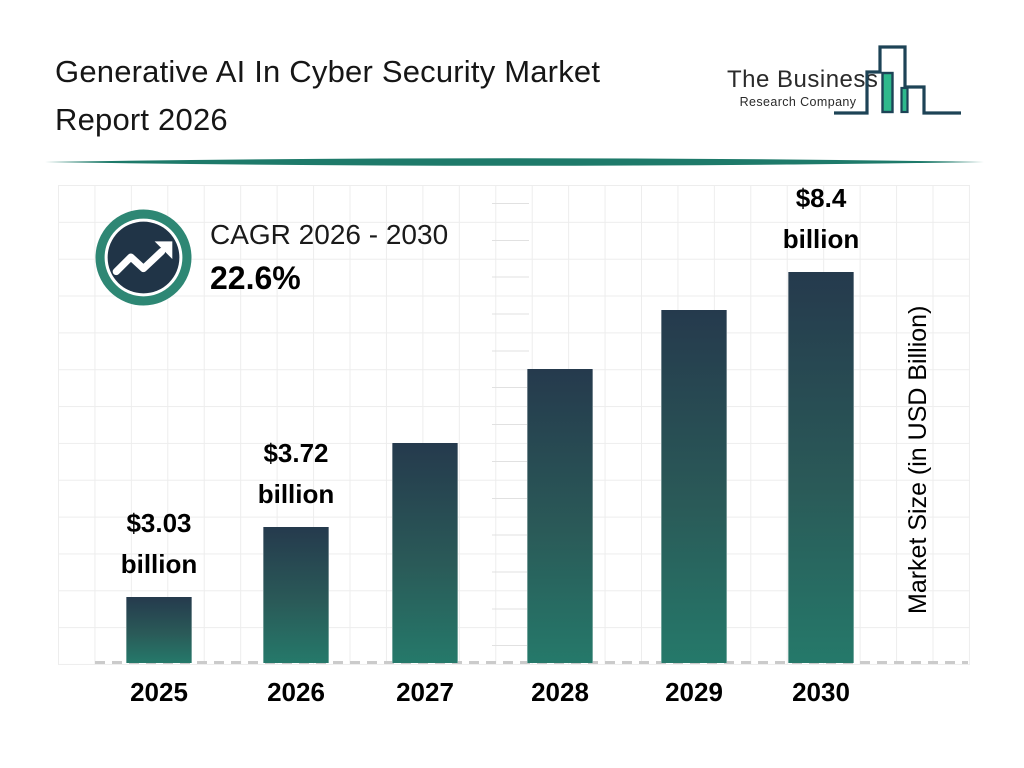 The width and height of the screenshot is (1024, 768). I want to click on x-tick-2030: 2030, so click(821, 692).